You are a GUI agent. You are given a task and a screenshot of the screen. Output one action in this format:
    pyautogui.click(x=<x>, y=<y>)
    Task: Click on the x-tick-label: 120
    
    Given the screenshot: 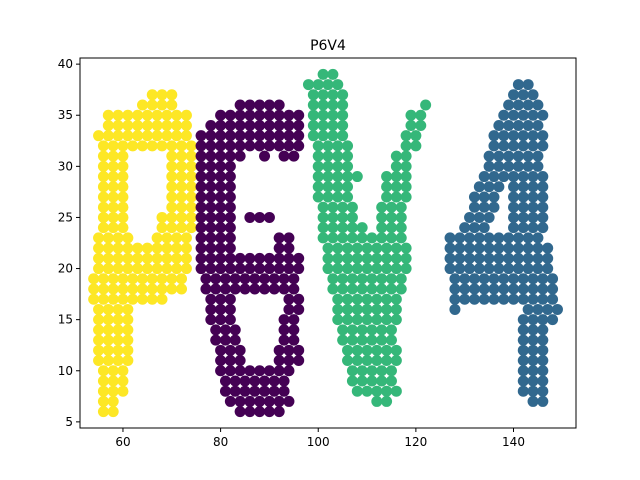 What is the action you would take?
    pyautogui.click(x=415, y=442)
    